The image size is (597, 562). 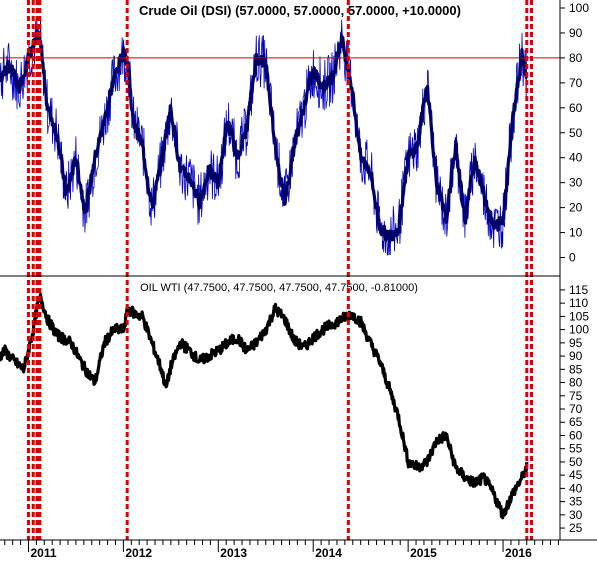 What do you see at coordinates (576, 475) in the screenshot?
I see `oil-y-tick-label: 45` at bounding box center [576, 475].